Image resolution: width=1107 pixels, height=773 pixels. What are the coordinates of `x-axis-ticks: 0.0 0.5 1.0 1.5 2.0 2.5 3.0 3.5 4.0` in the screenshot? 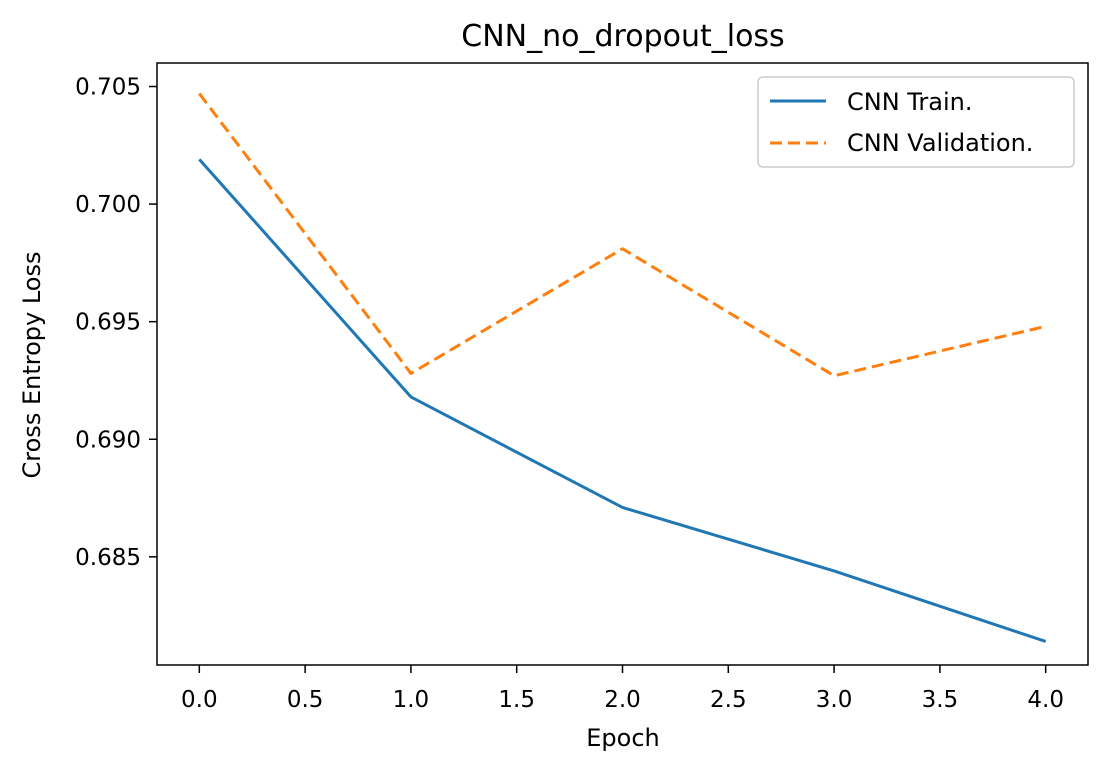 It's located at (622, 689).